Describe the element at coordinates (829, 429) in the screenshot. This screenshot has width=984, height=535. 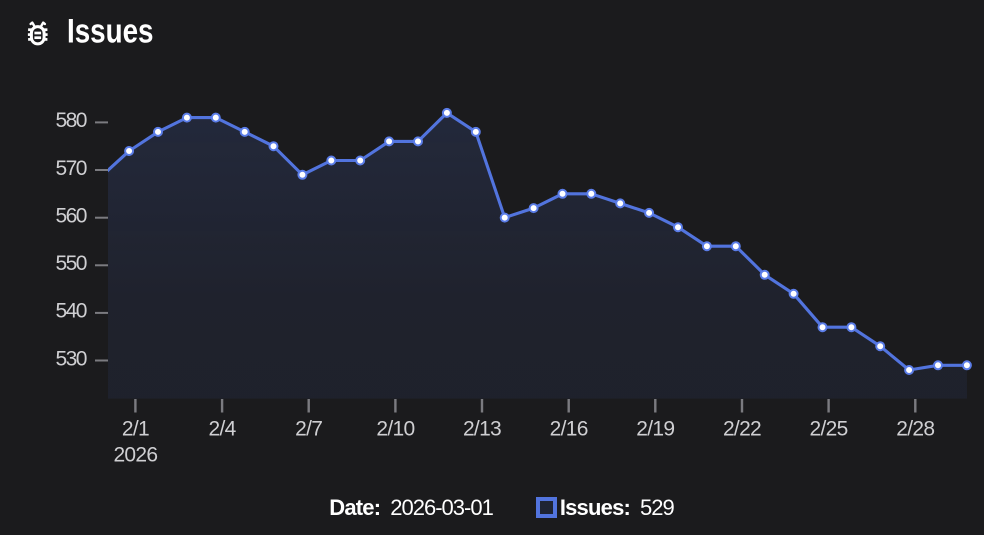
I see `svg-text: 2/25` at that location.